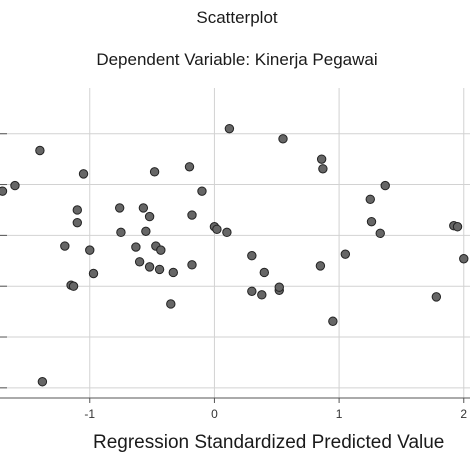 This screenshot has width=474, height=474. Describe the element at coordinates (237, 17) in the screenshot. I see `chart-title: Scatterplot` at that location.